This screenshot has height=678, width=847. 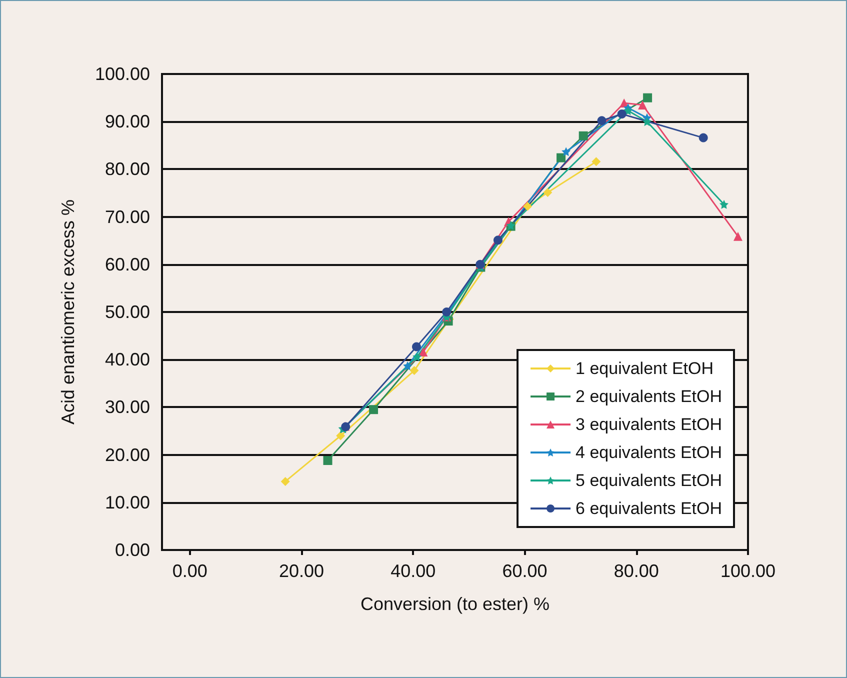 What do you see at coordinates (127, 122) in the screenshot?
I see `y-tick-label: 90.00` at bounding box center [127, 122].